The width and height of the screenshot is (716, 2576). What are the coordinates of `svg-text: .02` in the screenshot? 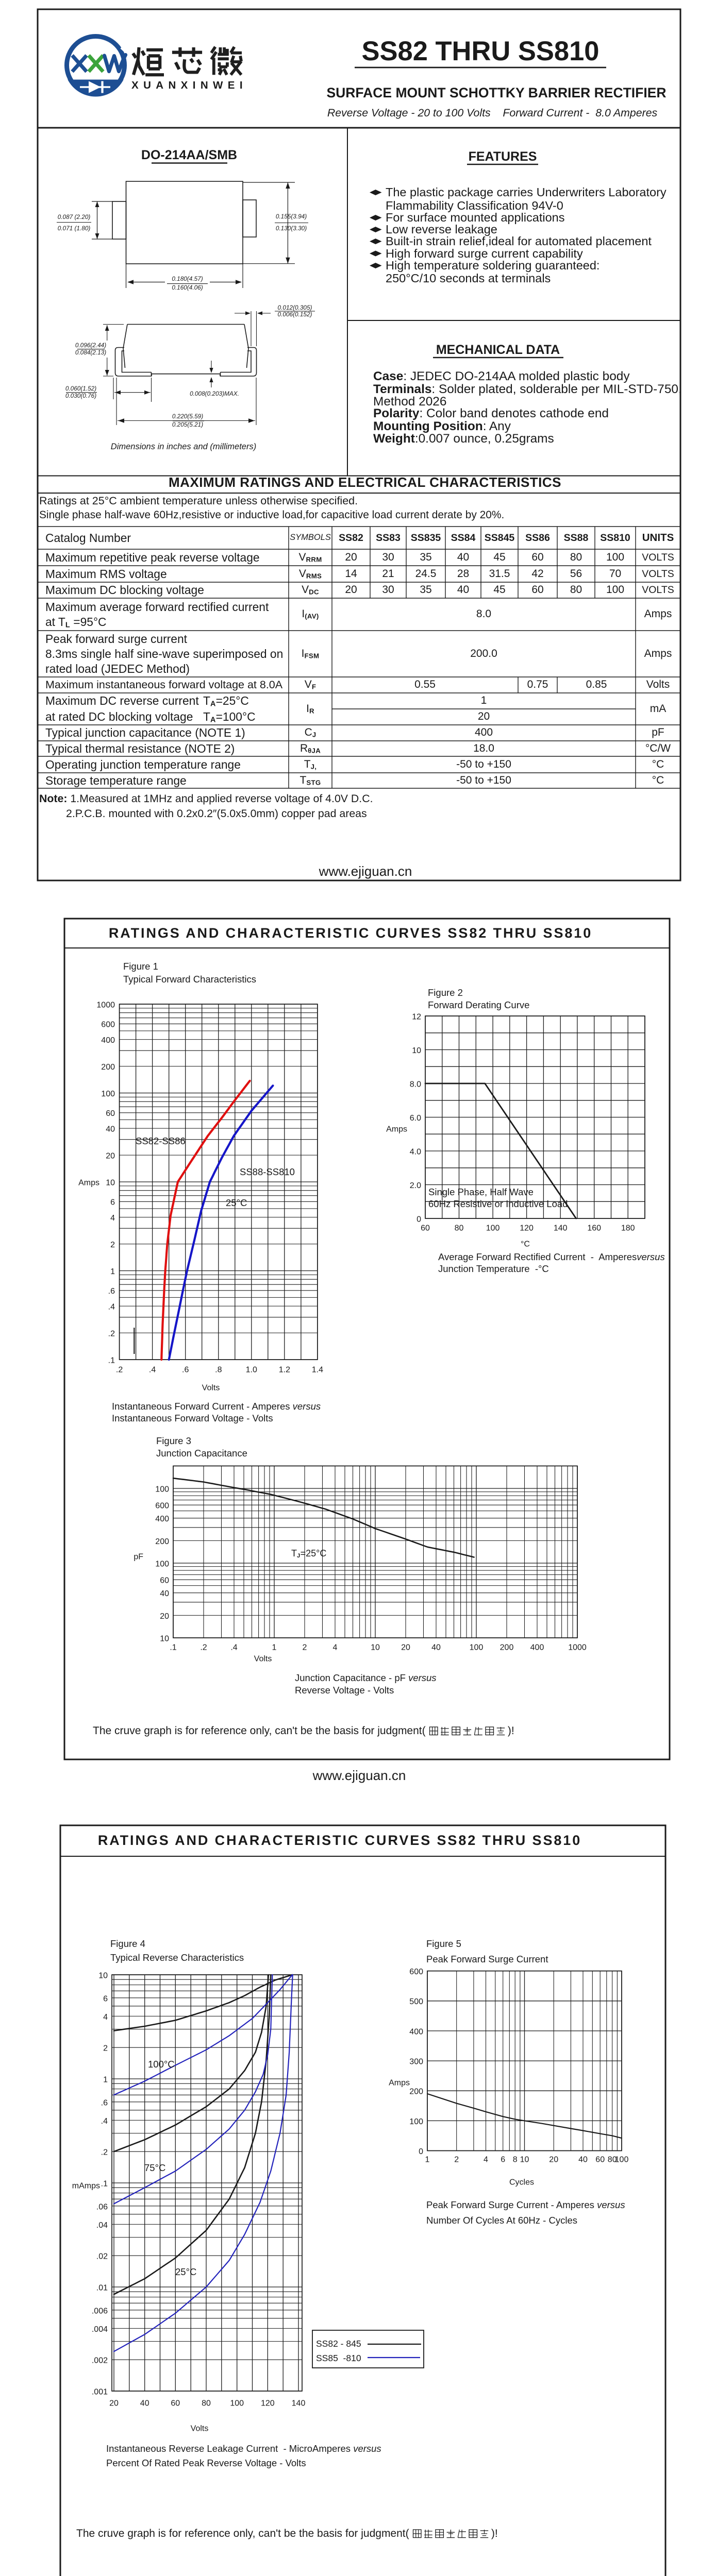 It's located at (102, 2256).